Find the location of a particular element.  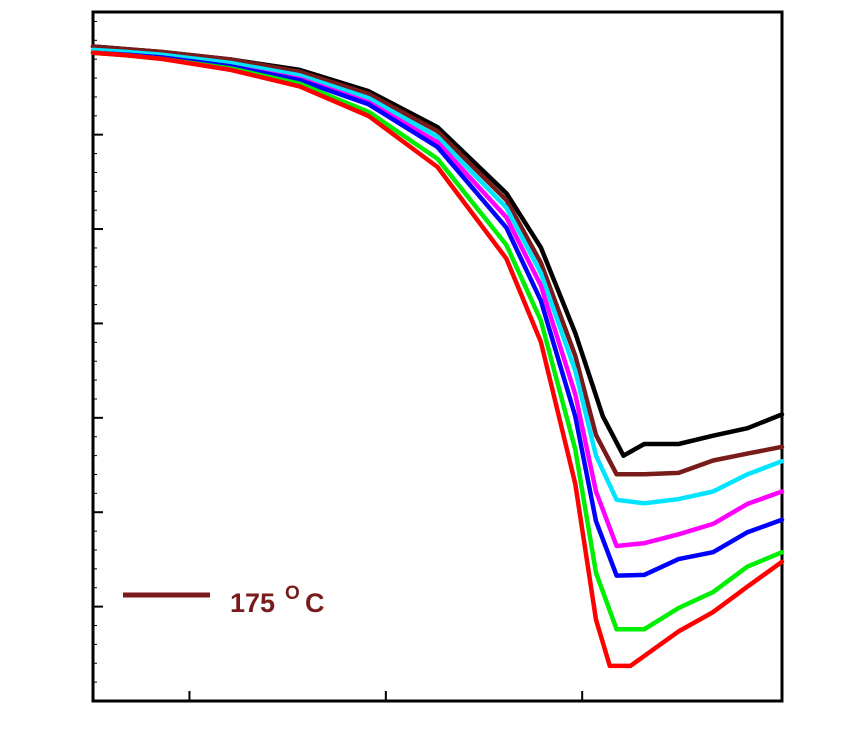

legend-label-unit: C is located at coordinates (315, 603).